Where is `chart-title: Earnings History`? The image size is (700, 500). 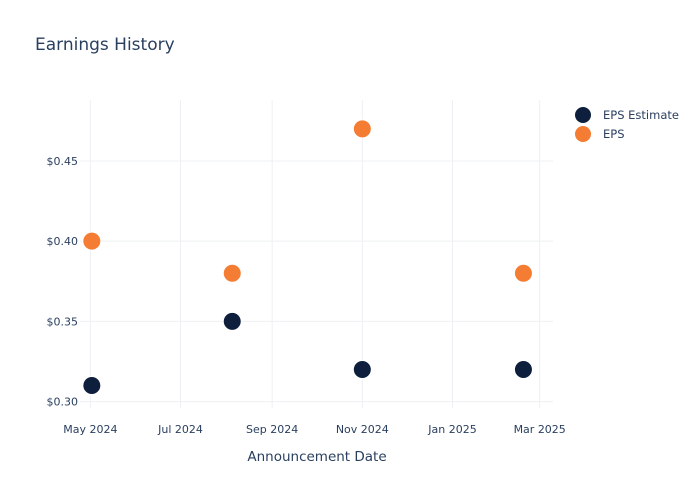
chart-title: Earnings History is located at coordinates (105, 45).